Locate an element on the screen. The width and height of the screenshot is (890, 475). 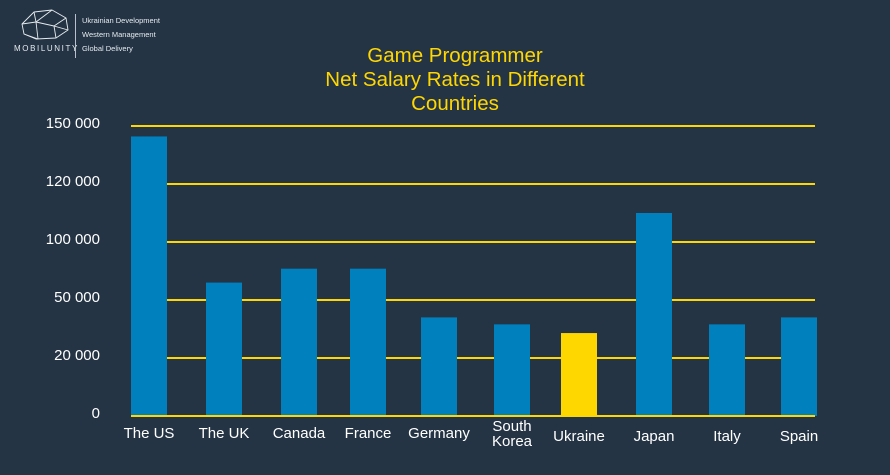
logo-wordmark: MOBILUNITY is located at coordinates (46, 48).